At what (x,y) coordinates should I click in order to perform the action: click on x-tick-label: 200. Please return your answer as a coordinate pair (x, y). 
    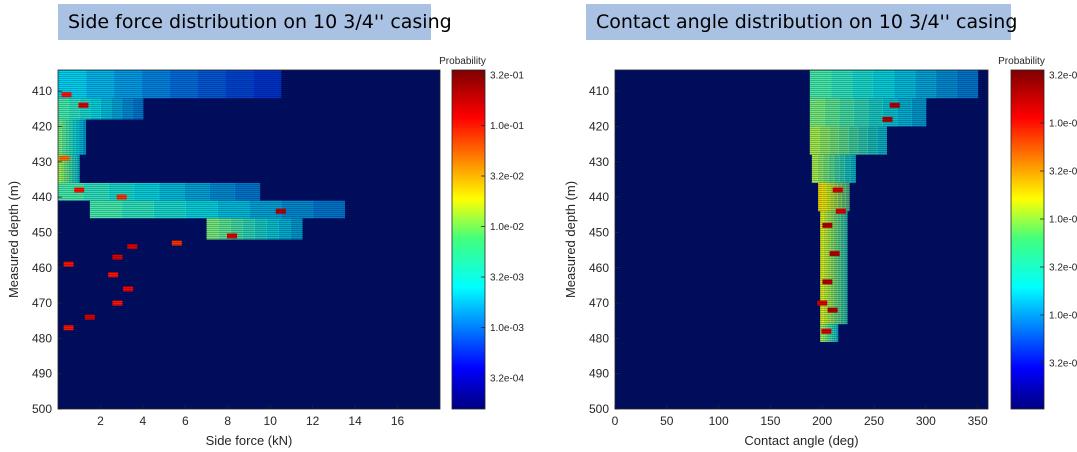
    Looking at the image, I should click on (822, 421).